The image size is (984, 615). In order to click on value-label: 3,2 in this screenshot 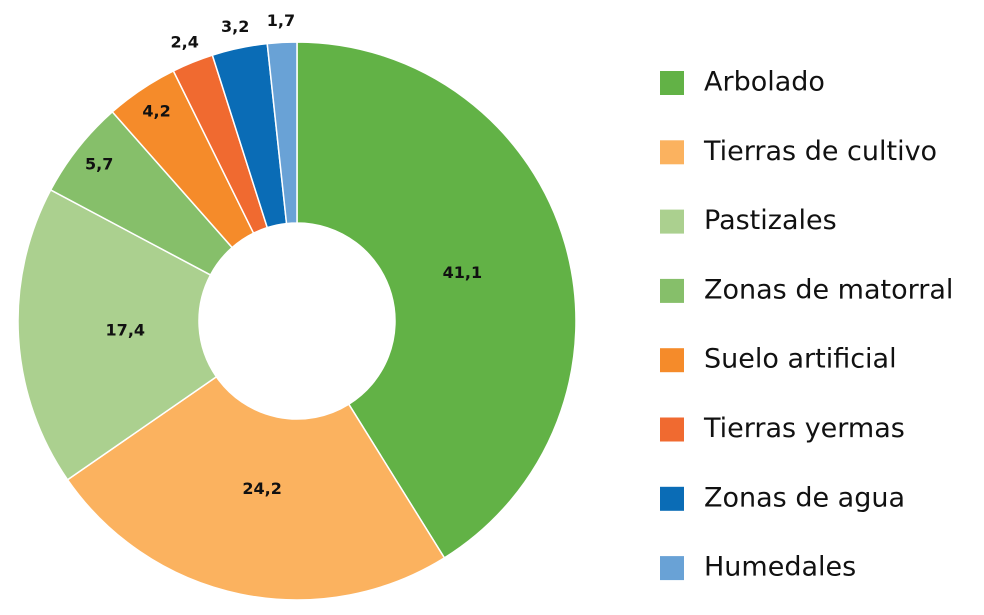, I will do `click(235, 26)`.